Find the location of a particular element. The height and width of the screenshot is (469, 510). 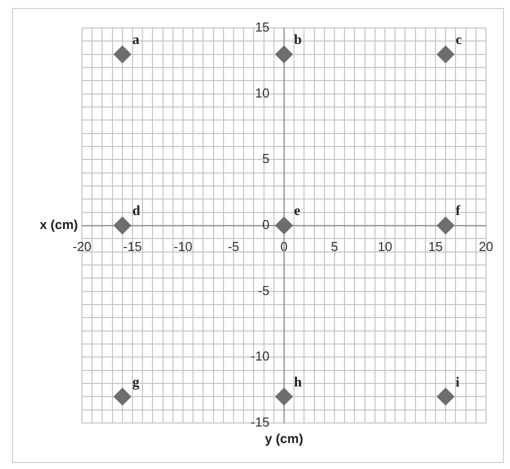

annotation: b is located at coordinates (298, 40).